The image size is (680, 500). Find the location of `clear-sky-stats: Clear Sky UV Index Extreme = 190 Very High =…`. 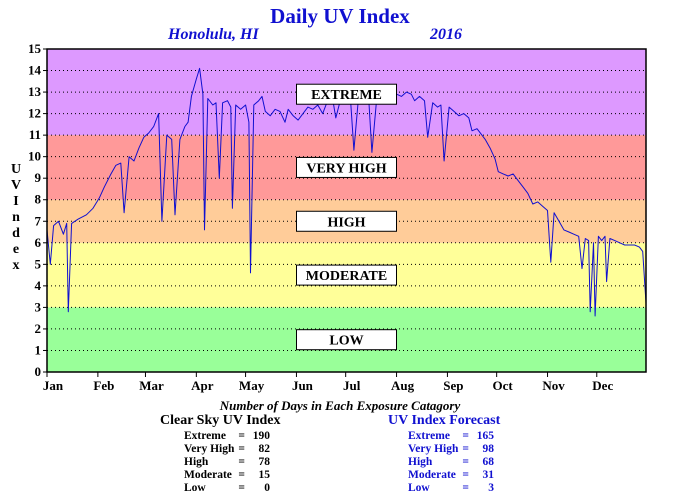

clear-sky-stats: Clear Sky UV Index Extreme = 190 Very High =… is located at coordinates (220, 454).